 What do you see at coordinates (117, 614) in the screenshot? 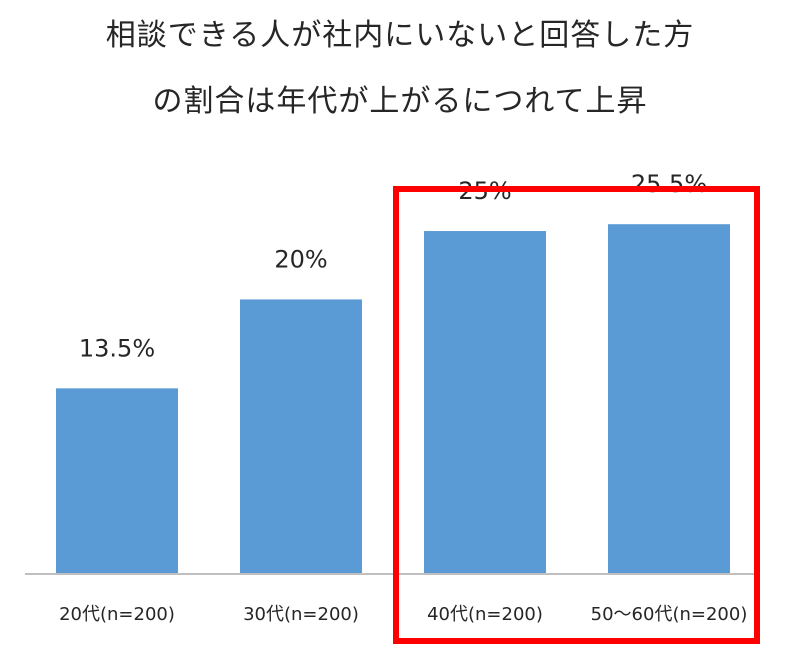
I see `category-label-1: 20代(n=200)` at bounding box center [117, 614].